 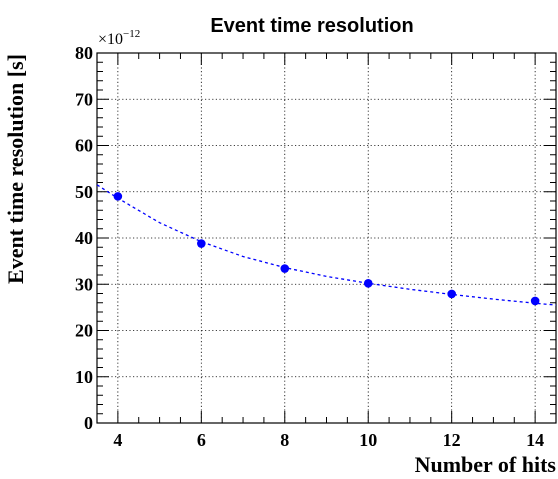 What do you see at coordinates (311, 26) in the screenshot?
I see `chart-title: Event time resolution` at bounding box center [311, 26].